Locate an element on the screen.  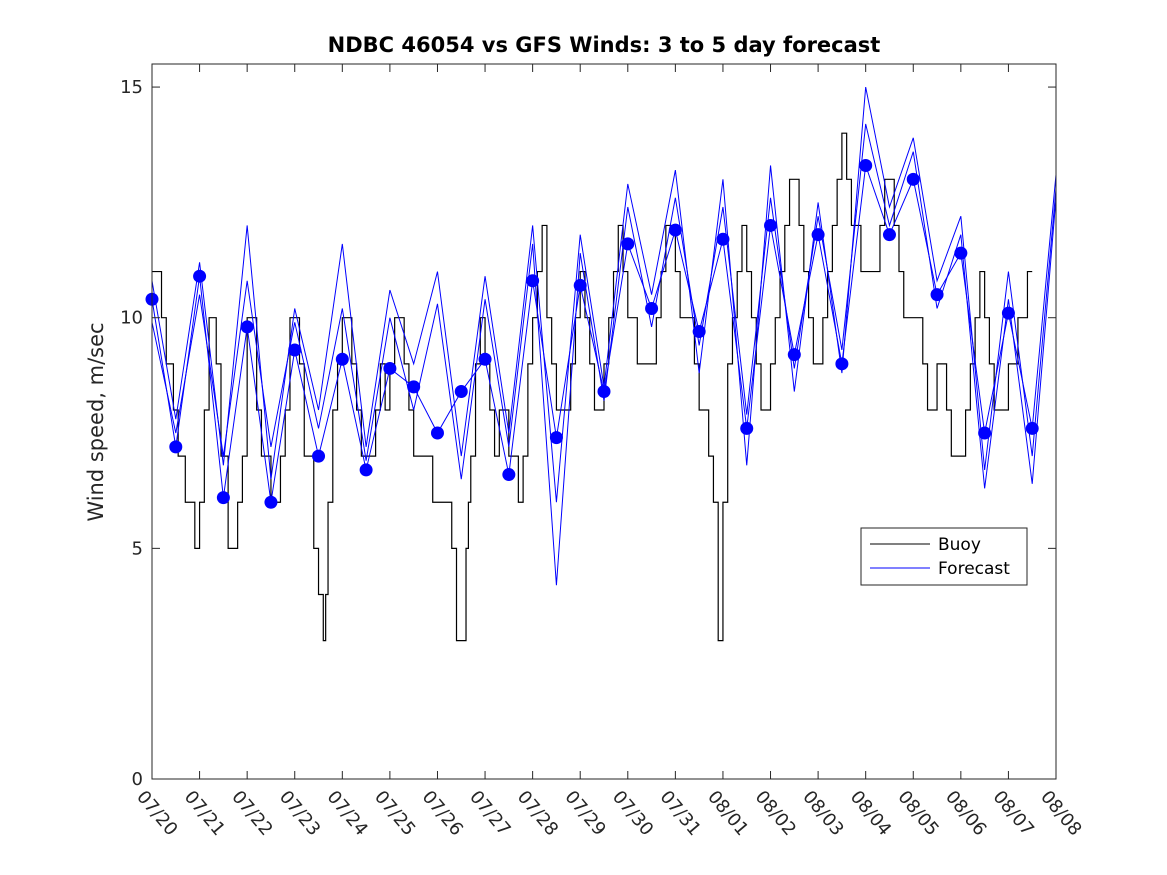
legend-box is located at coordinates (944, 556).